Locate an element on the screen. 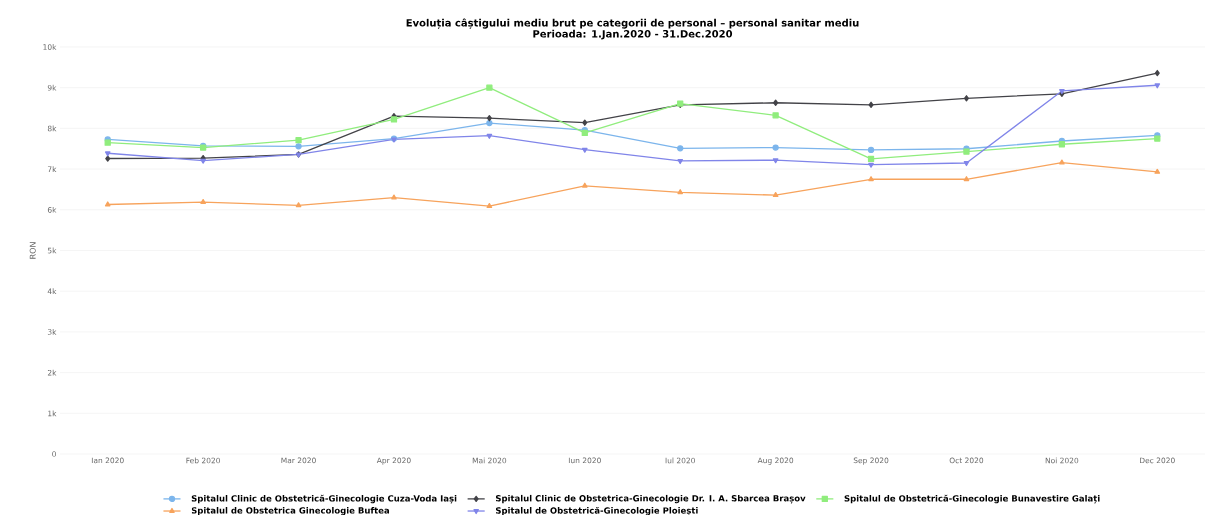 This screenshot has width=1216, height=515. legend-label: Spitalul de Obstetrică-Ginecologie Ploiești is located at coordinates (596, 510).